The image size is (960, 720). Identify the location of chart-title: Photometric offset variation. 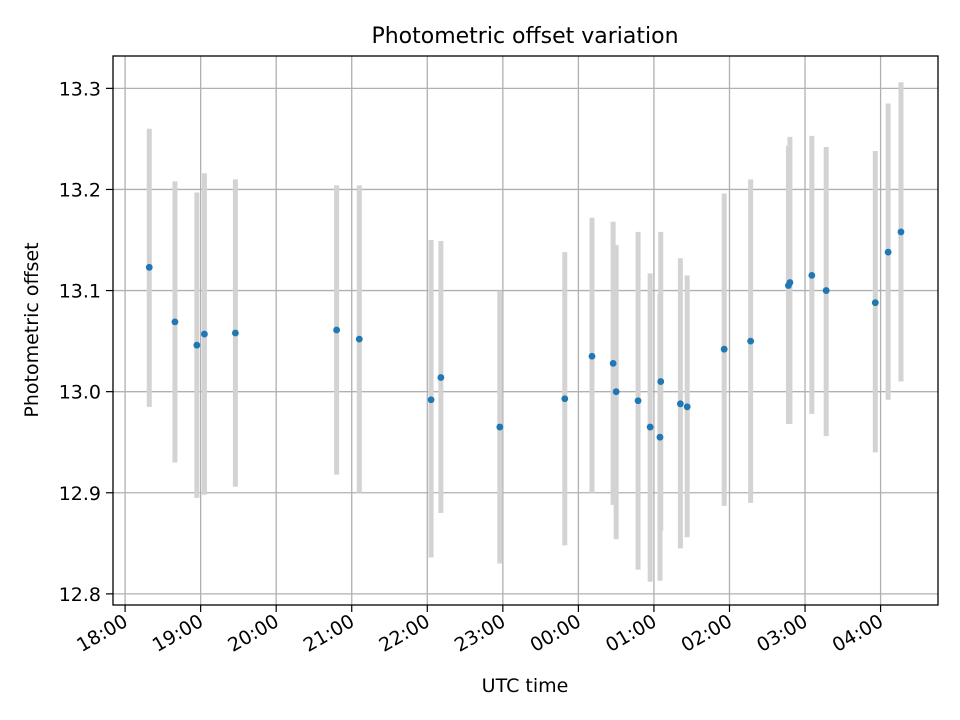
(524, 36).